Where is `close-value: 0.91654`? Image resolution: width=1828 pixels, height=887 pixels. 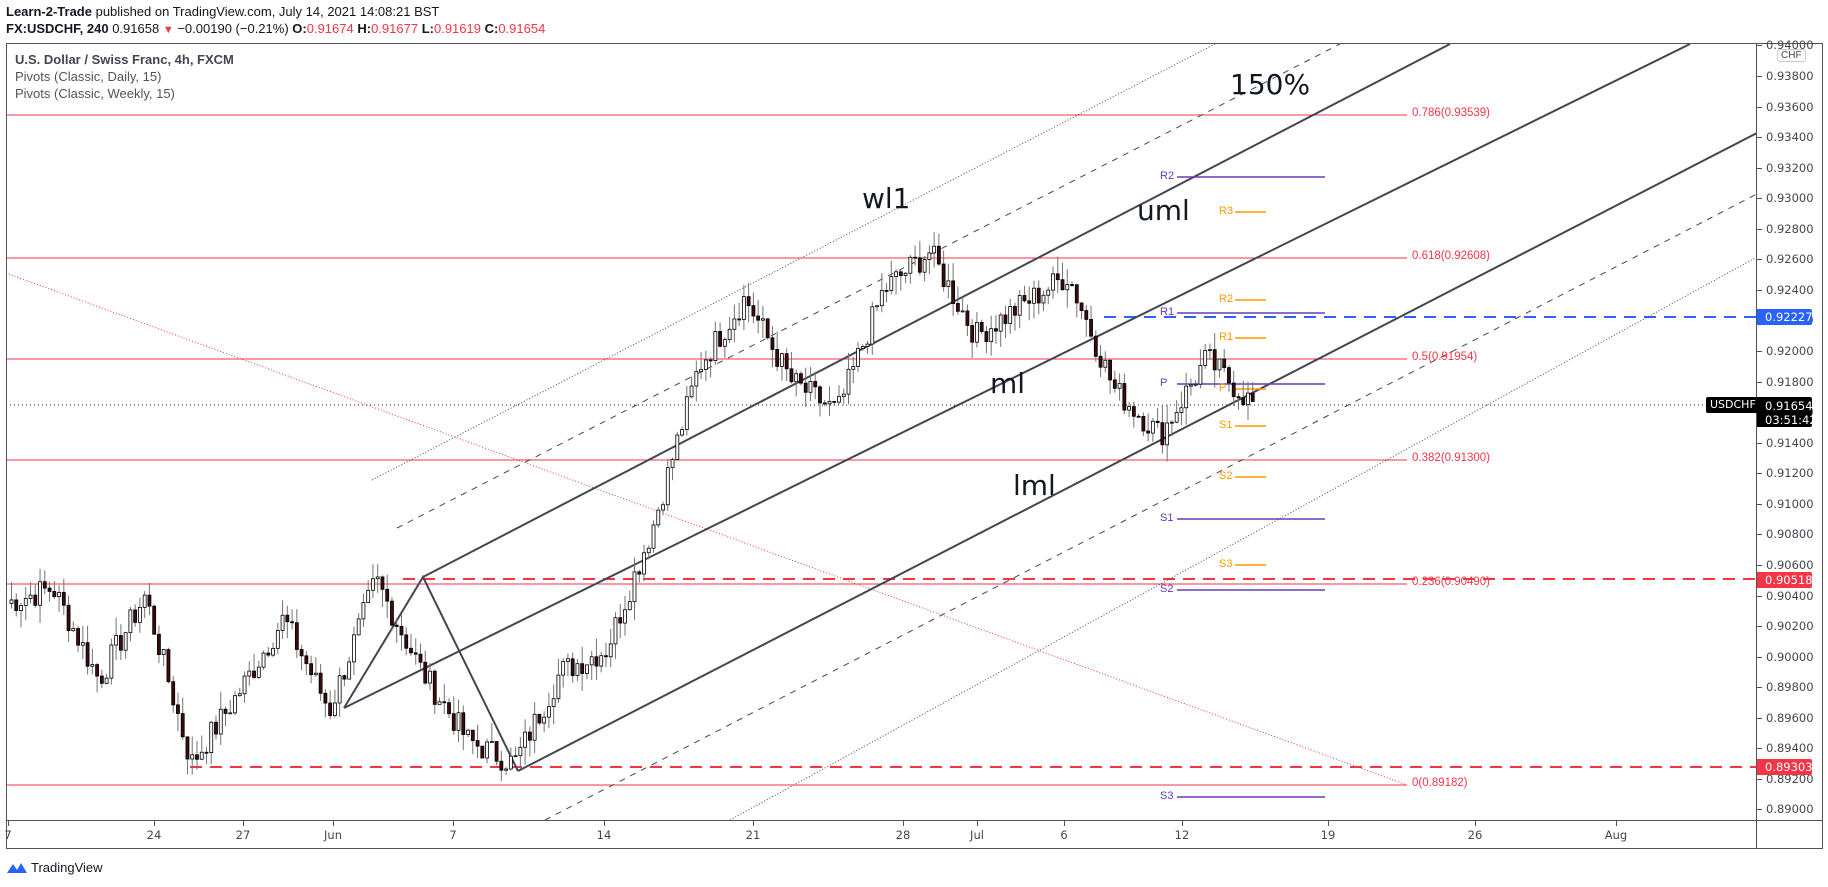 close-value: 0.91654 is located at coordinates (522, 28).